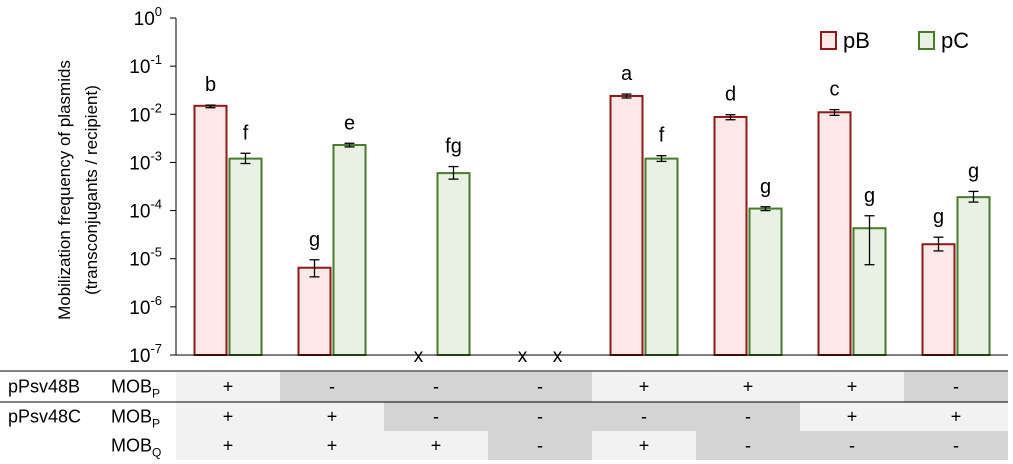 Image resolution: width=1013 pixels, height=464 pixels. What do you see at coordinates (856, 40) in the screenshot?
I see `legend-label-pB: pB` at bounding box center [856, 40].